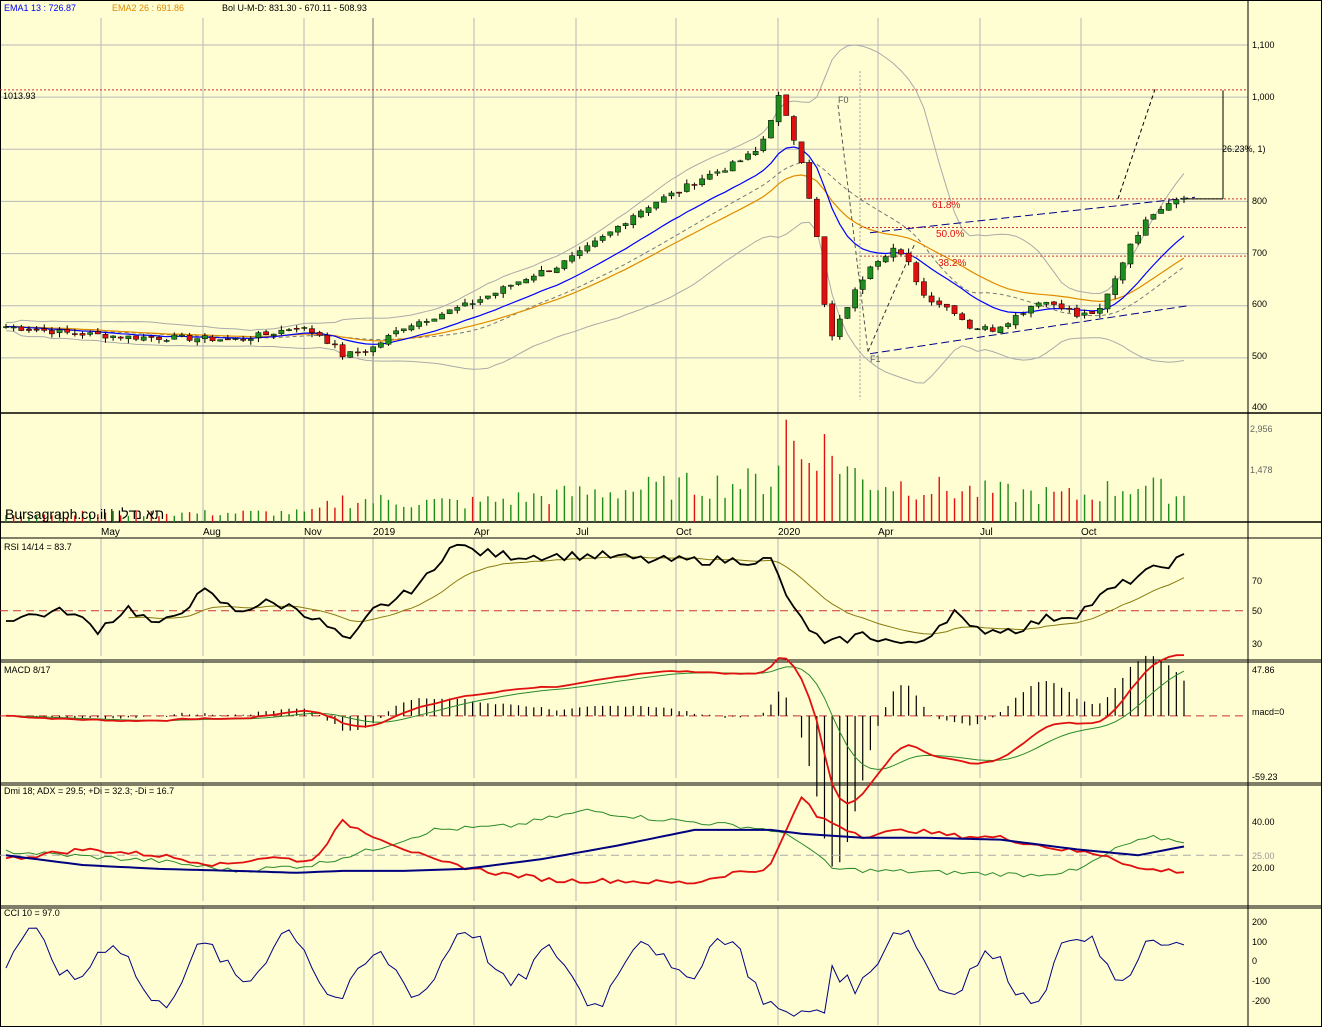  What do you see at coordinates (595, 302) in the screenshot?
I see `bollinger-lower` at bounding box center [595, 302].